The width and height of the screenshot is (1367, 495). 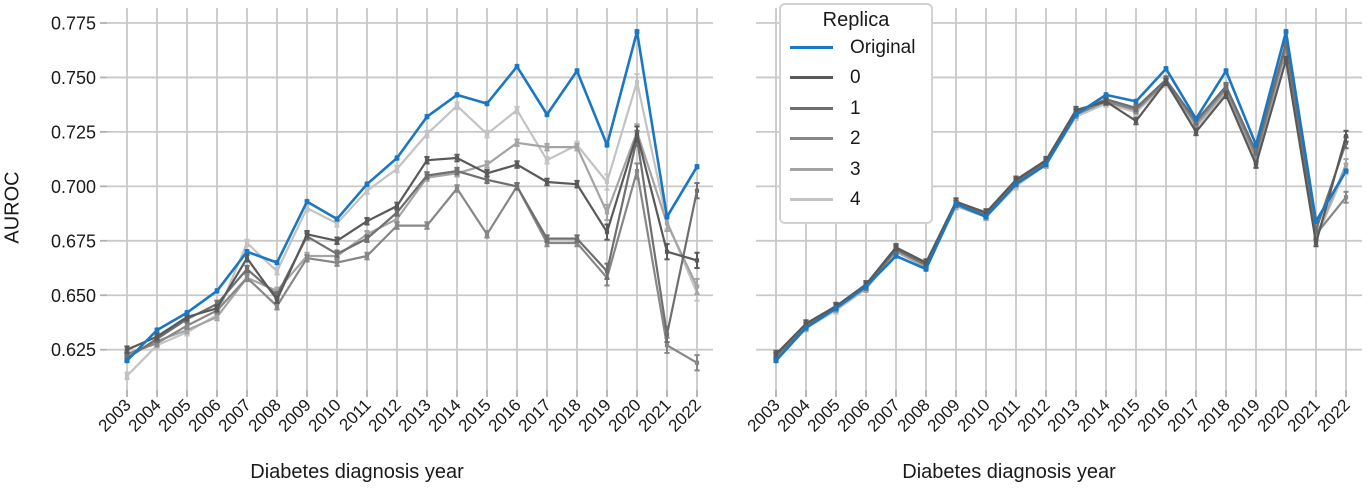 I want to click on x-axis-title-right: Diabetes diagnosis year, so click(x=1009, y=472).